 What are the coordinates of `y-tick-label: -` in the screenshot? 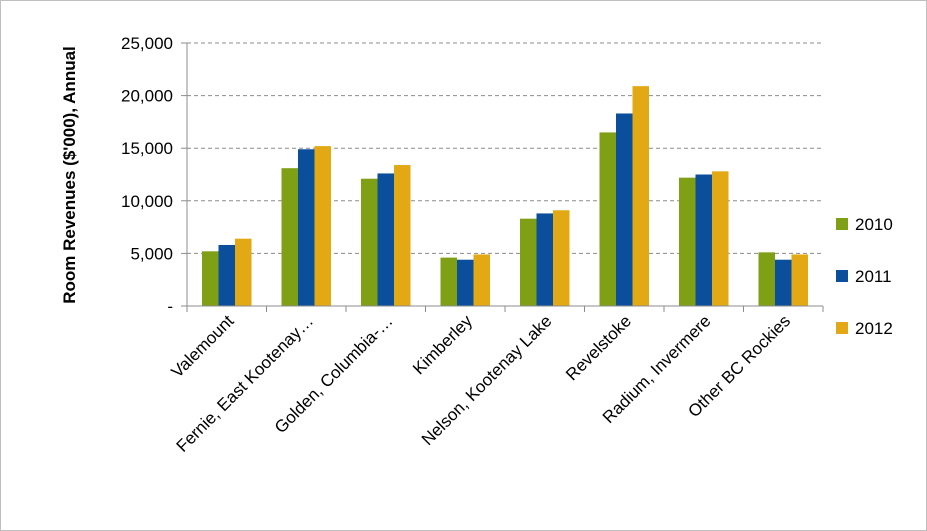 It's located at (170, 306).